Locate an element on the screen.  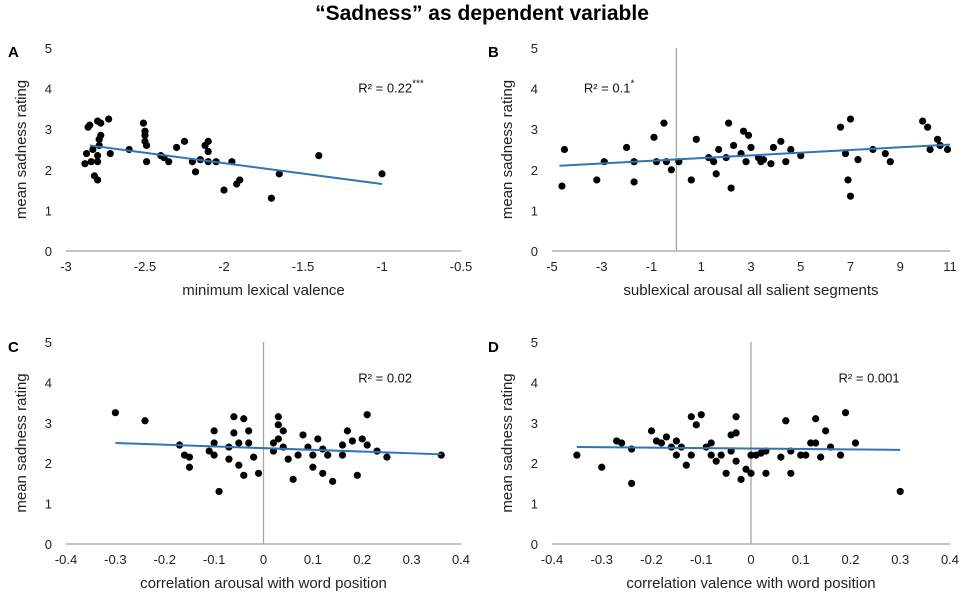
panel-d-xtick-label: -0.2 is located at coordinates (651, 559).